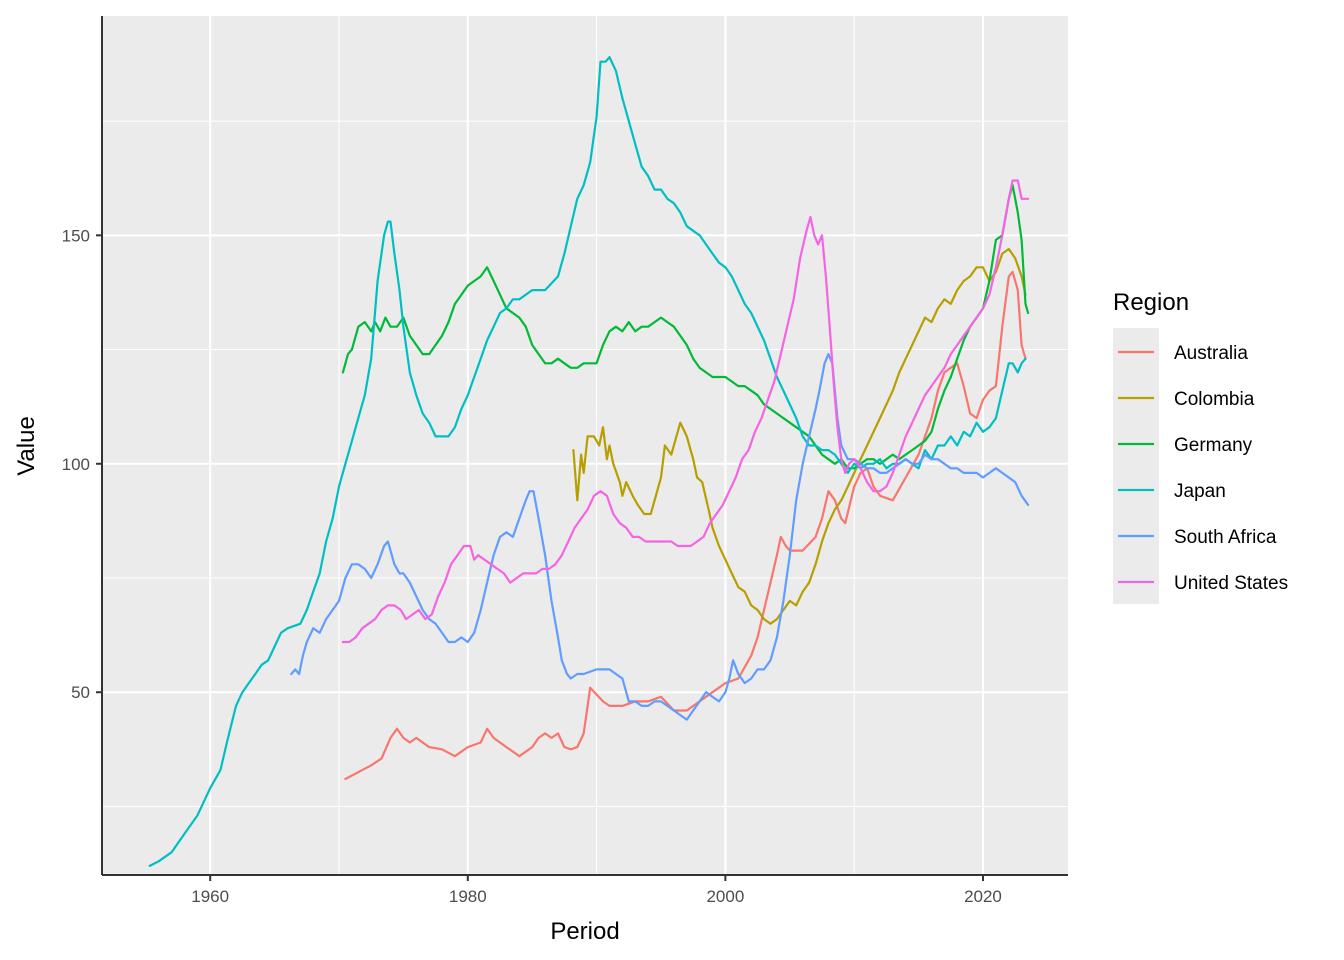 The image size is (1344, 960). I want to click on legend-item-australia: Australia, so click(1183, 353).